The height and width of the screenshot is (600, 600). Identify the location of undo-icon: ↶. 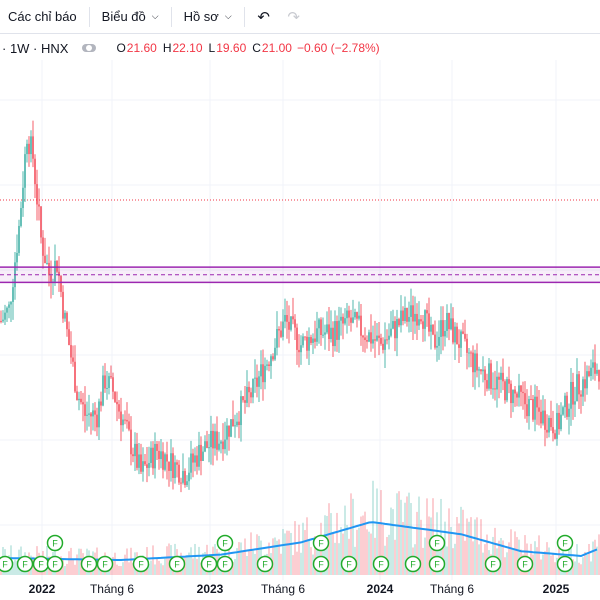
(263, 17).